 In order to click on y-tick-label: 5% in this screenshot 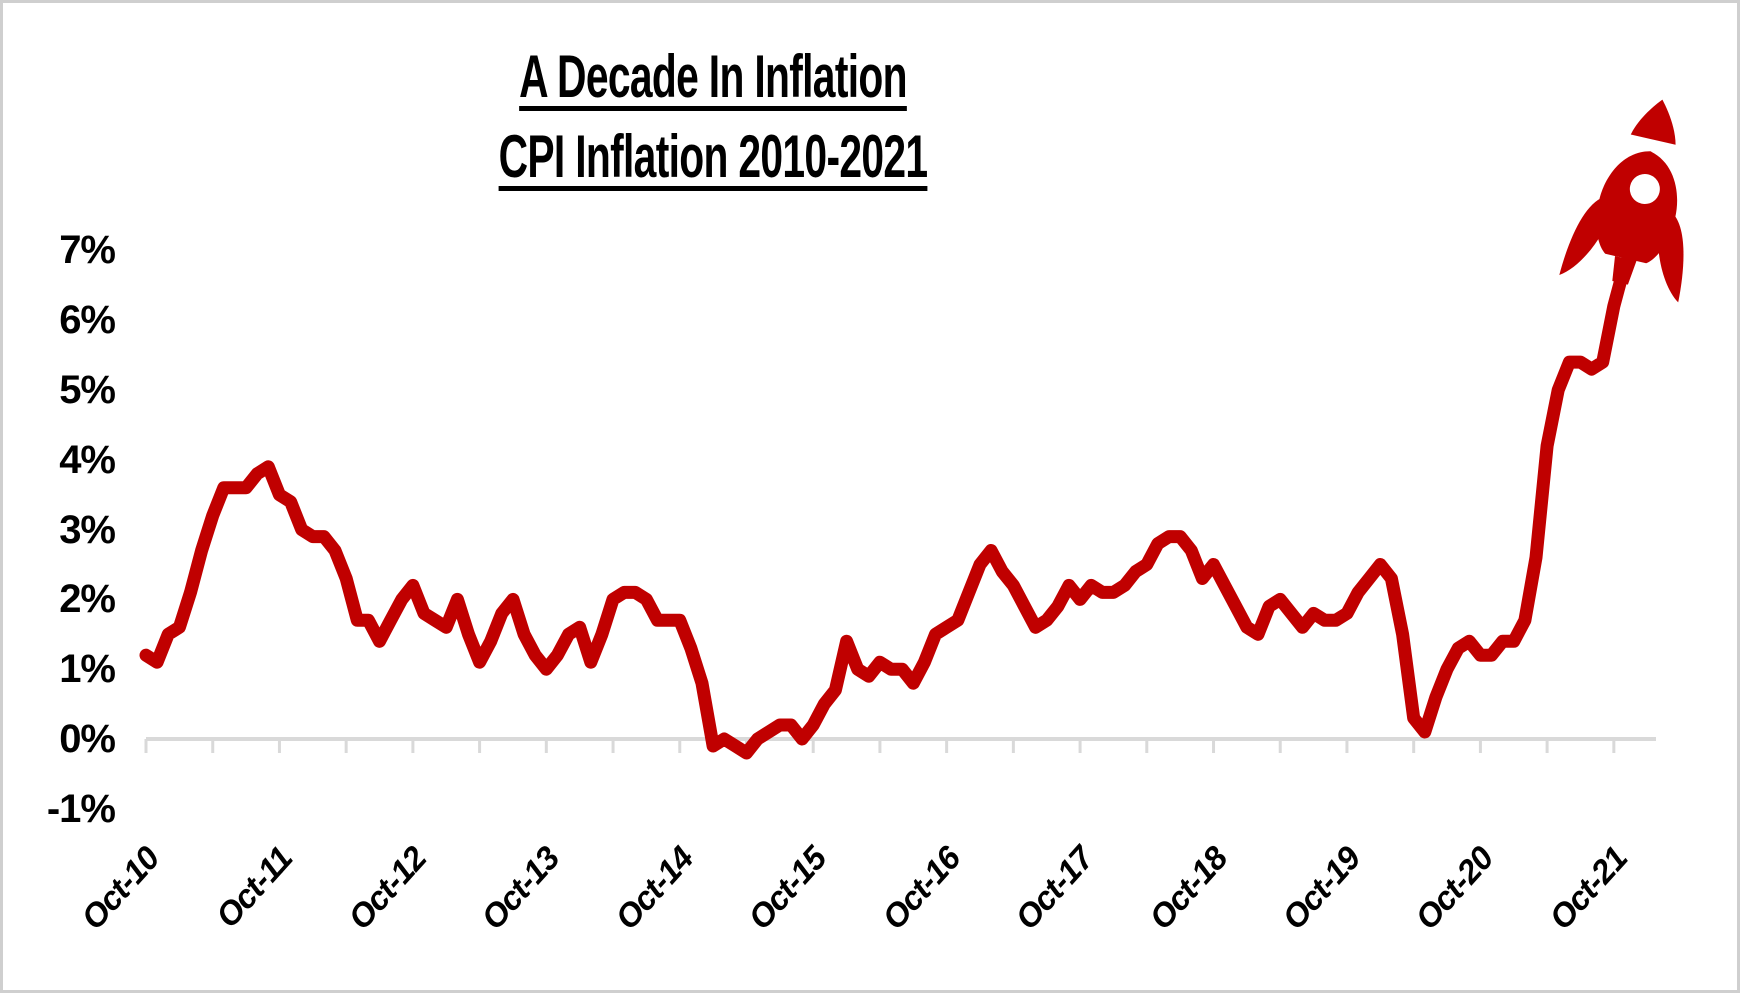, I will do `click(87, 390)`.